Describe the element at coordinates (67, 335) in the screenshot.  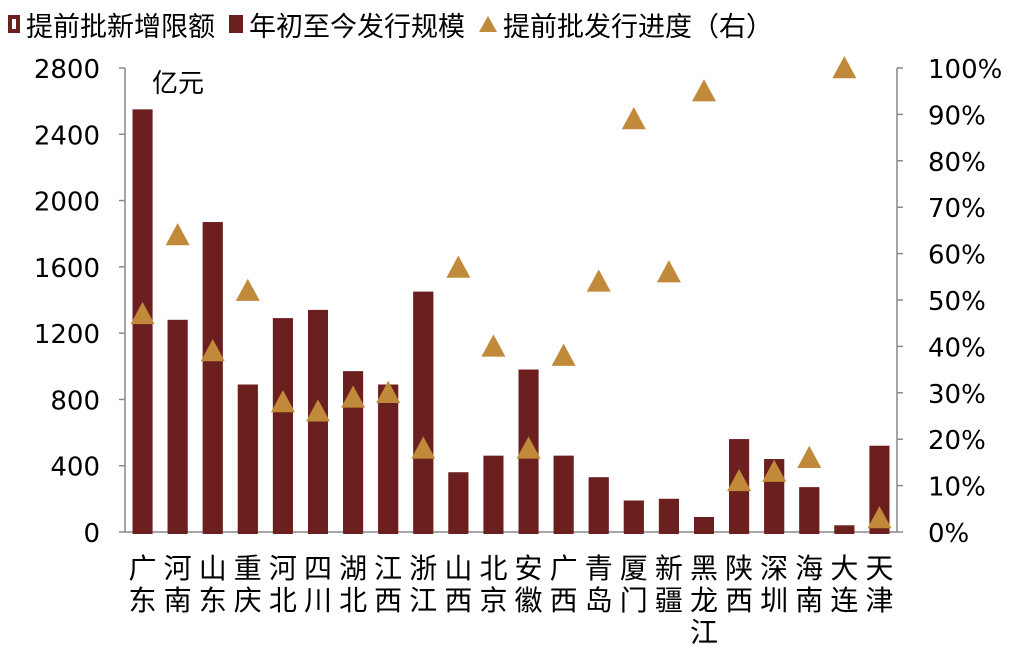
I see `left-tick-label: 1200` at that location.